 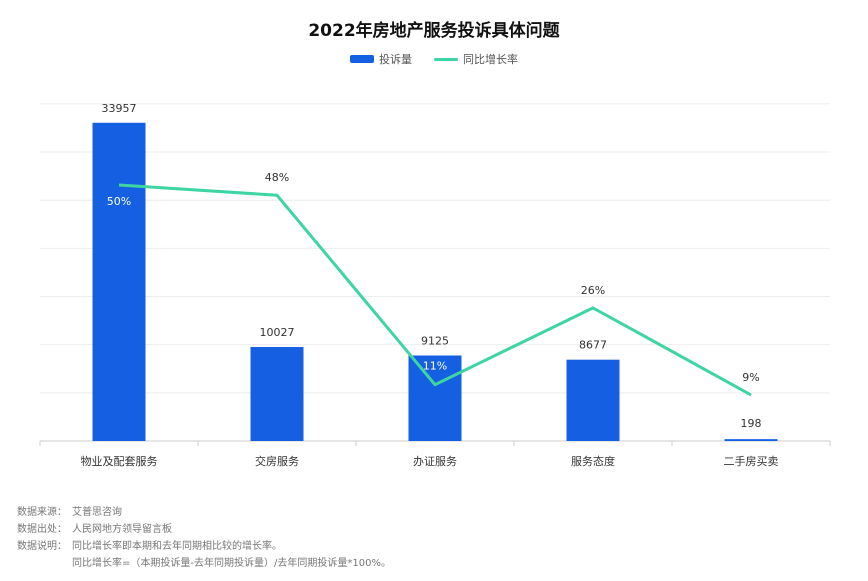 What do you see at coordinates (119, 201) in the screenshot?
I see `line-value-label: 50%` at bounding box center [119, 201].